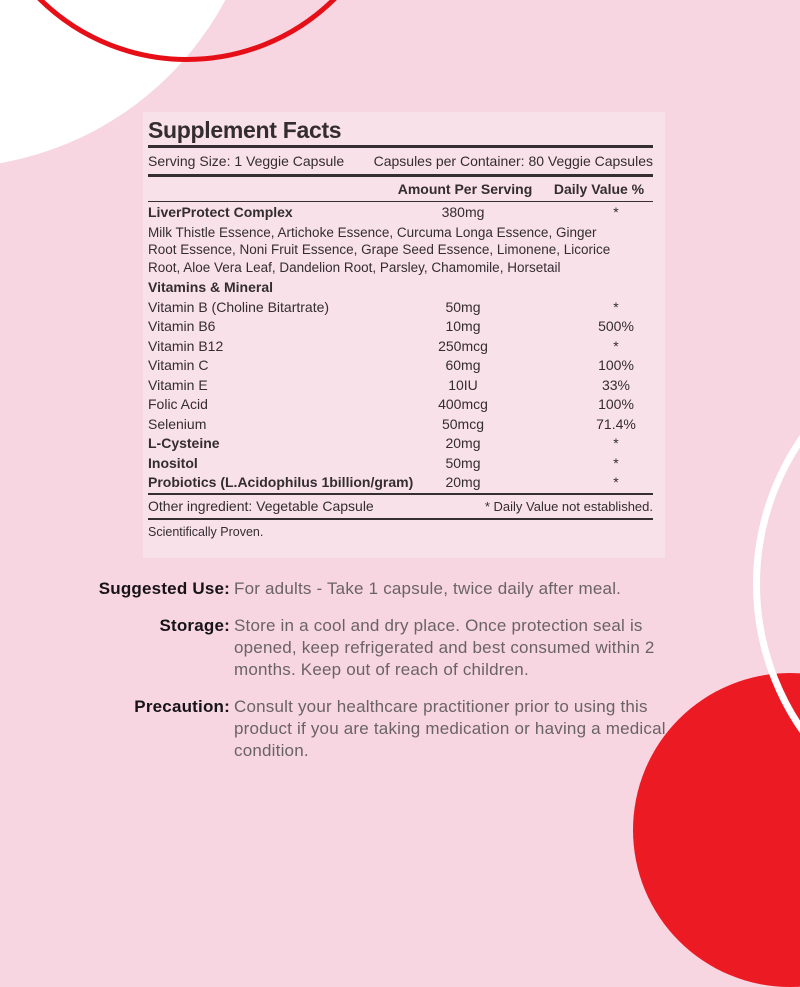  I want to click on ingredient-row: Vitamin C 60mg 100%, so click(400, 366).